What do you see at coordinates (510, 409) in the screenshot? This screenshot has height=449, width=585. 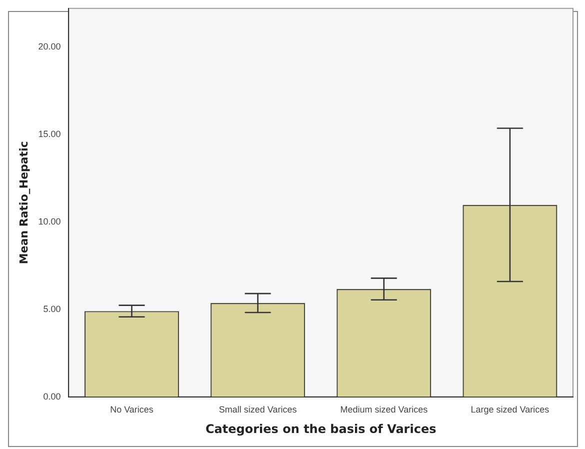 I see `x-tick-label: Large sized Varices` at bounding box center [510, 409].